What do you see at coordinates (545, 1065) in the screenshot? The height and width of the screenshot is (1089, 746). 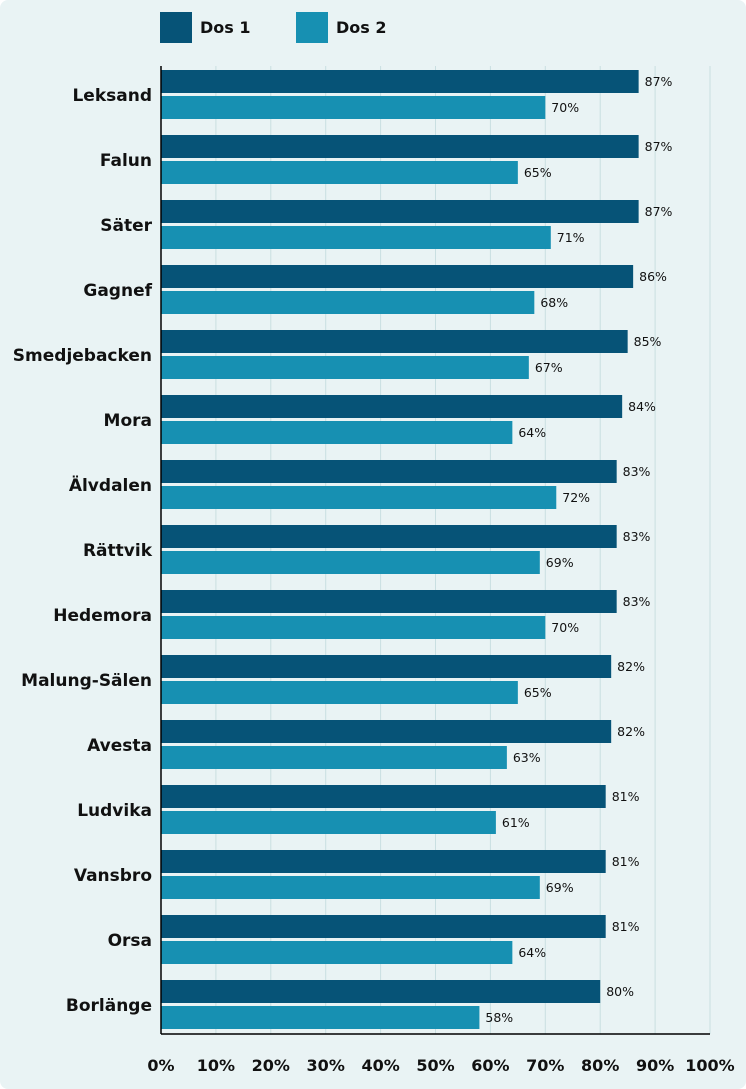 I see `x-tick-label: 70%` at bounding box center [545, 1065].